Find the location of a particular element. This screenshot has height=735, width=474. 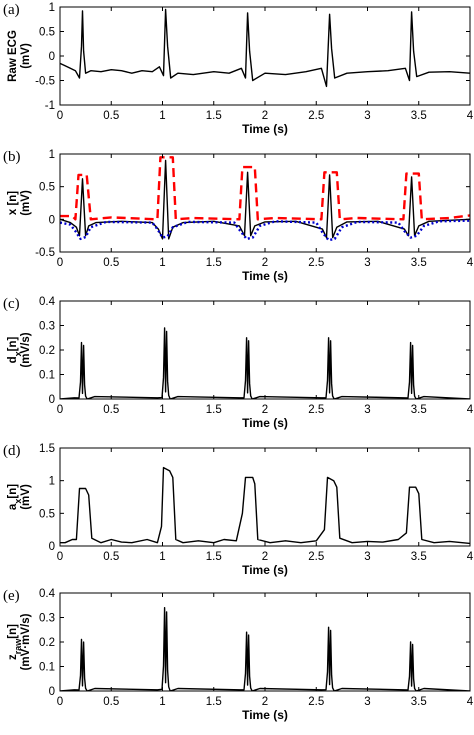

y-axis-label: zraw[n] is located at coordinates (15, 642).